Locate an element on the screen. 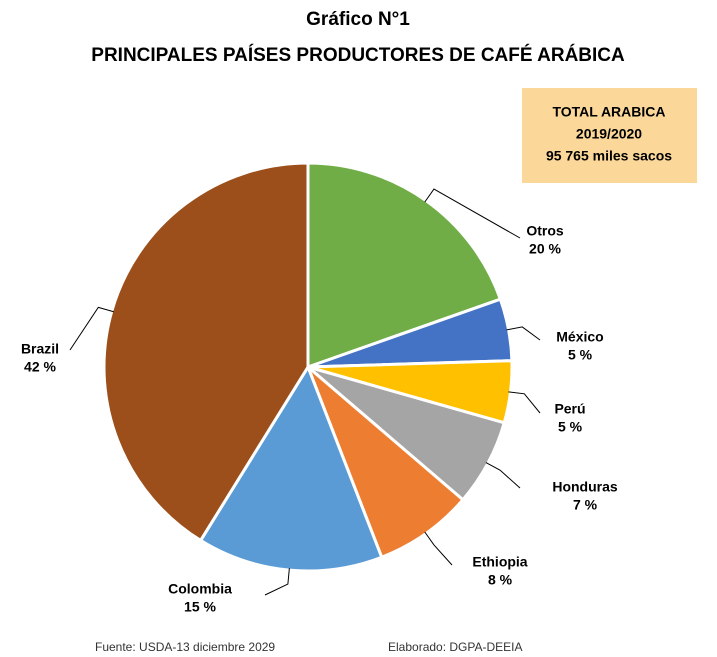 Image resolution: width=717 pixels, height=657 pixels. slice-label: Otros is located at coordinates (545, 231).